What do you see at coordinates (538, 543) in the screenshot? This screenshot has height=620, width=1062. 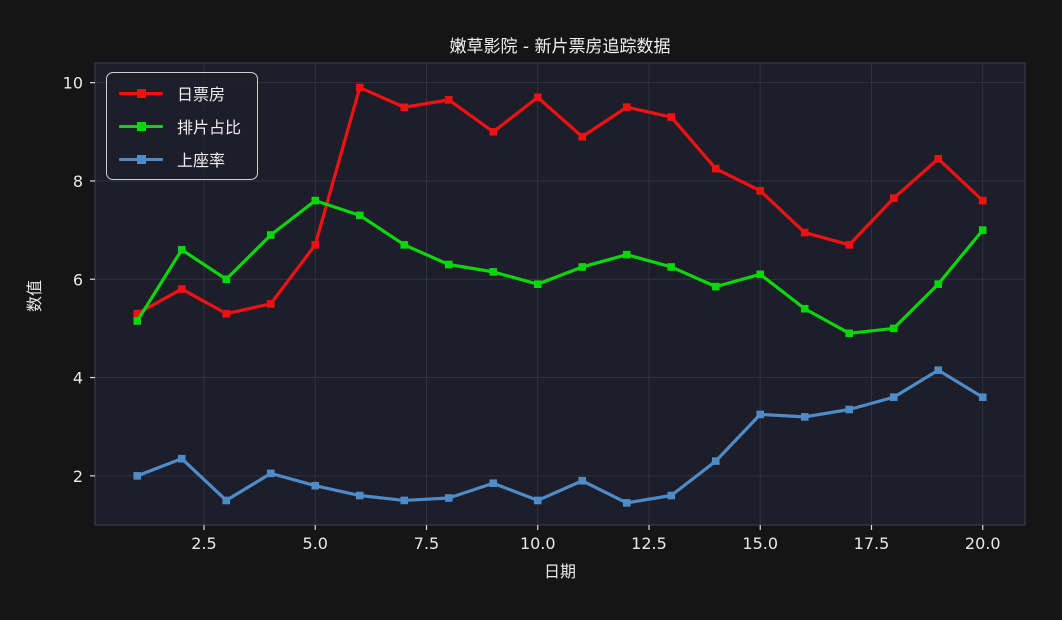 I see `x-tick-label: 10.0` at bounding box center [538, 543].